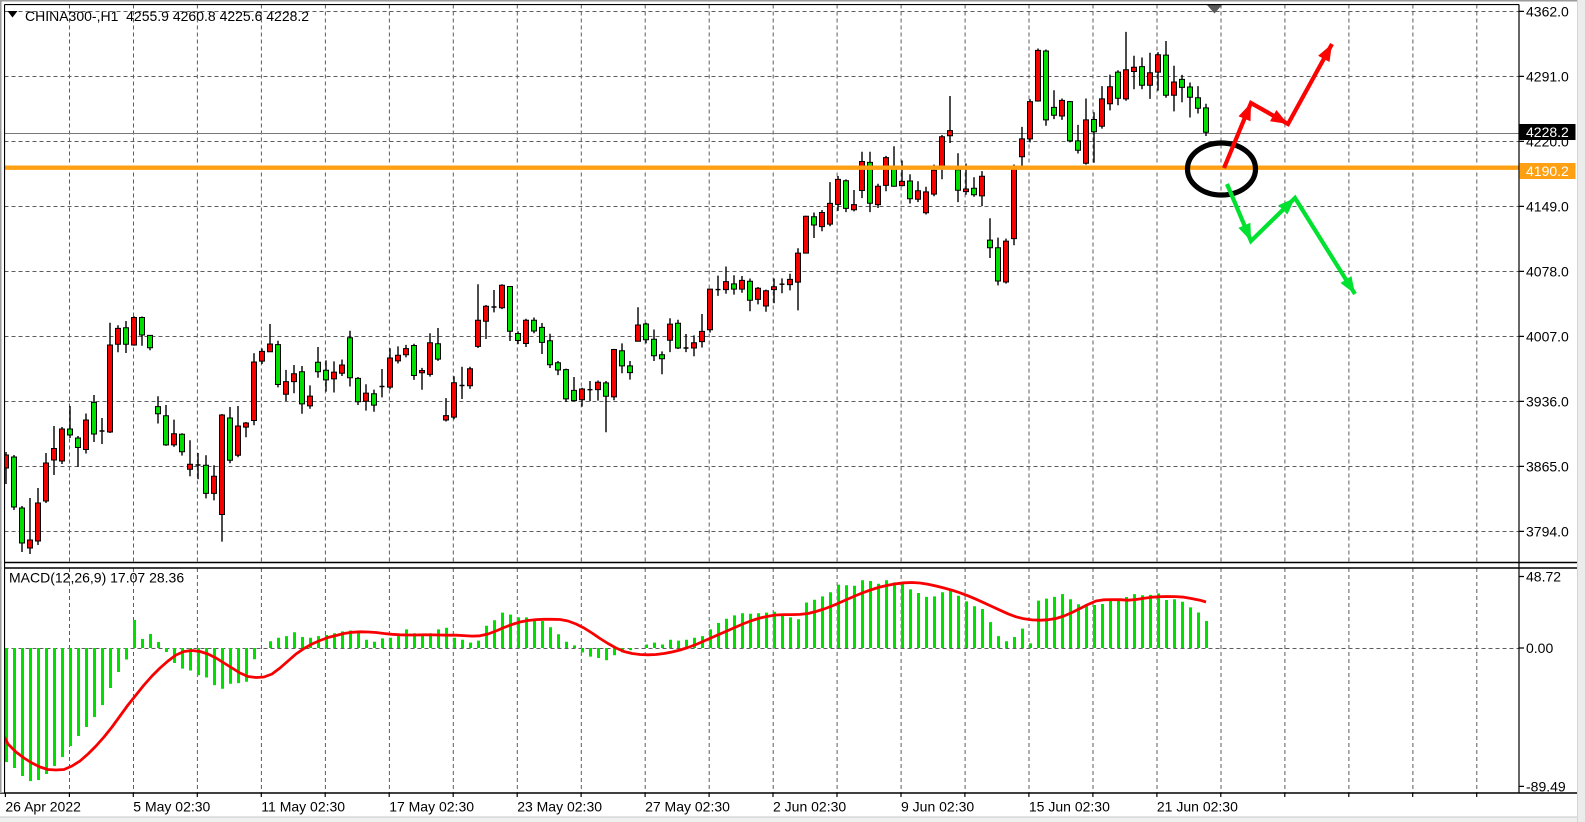  What do you see at coordinates (1543, 577) in the screenshot?
I see `svg-text: 48.72` at bounding box center [1543, 577].